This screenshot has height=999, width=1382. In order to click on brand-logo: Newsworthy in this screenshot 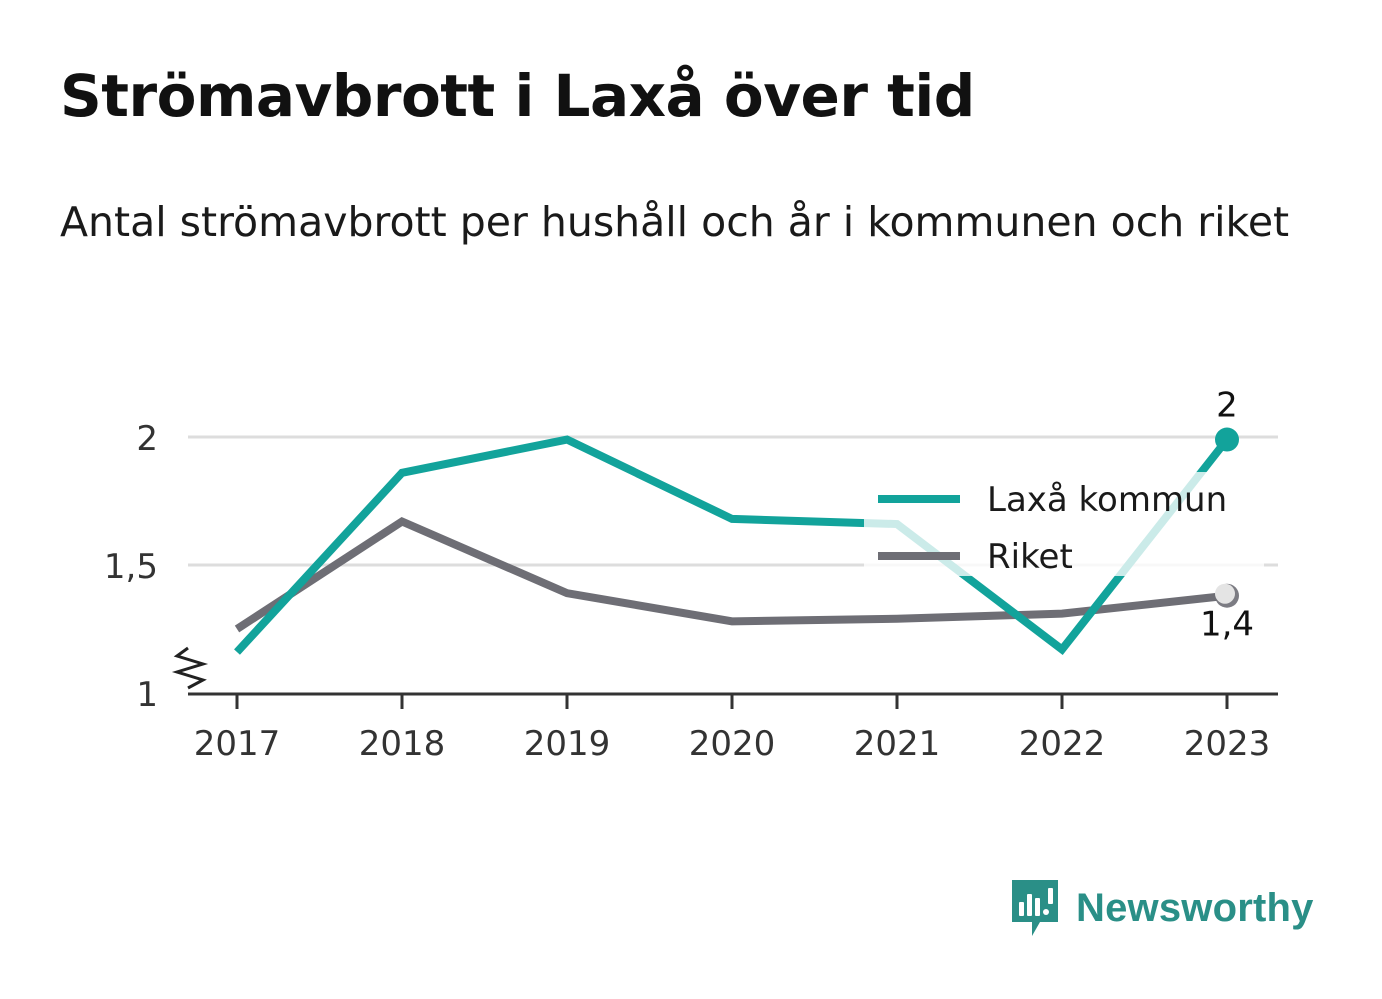, I will do `click(1162, 908)`.